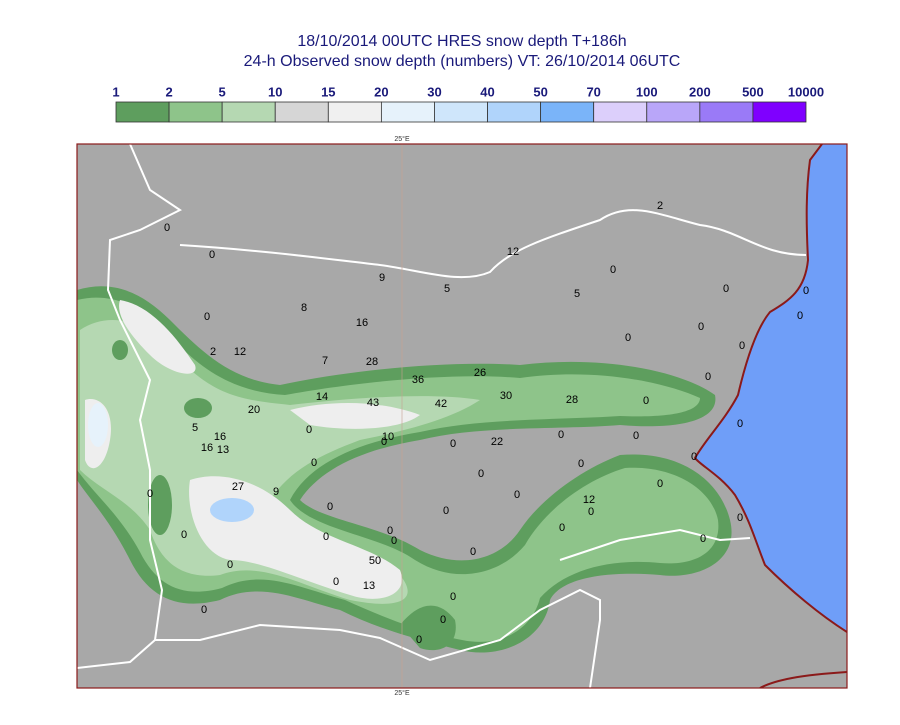 This screenshot has height=725, width=900. What do you see at coordinates (325, 361) in the screenshot?
I see `observation: 7` at bounding box center [325, 361].